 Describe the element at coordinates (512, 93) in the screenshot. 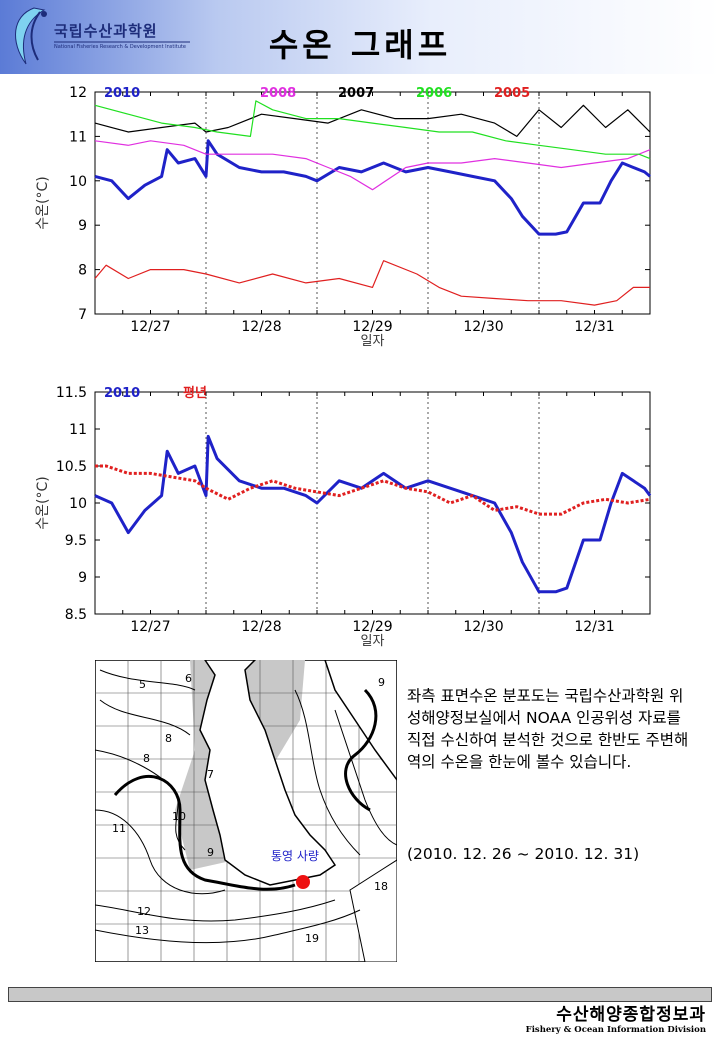

I see `legend-label: 2005` at that location.